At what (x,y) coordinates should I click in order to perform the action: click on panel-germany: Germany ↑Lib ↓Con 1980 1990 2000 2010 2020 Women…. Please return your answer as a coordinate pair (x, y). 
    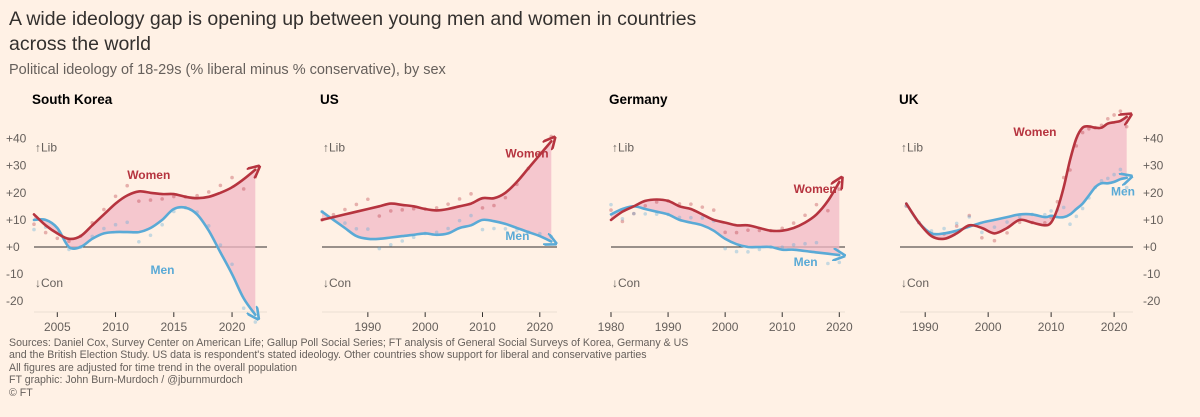
    Looking at the image, I should click on (725, 213).